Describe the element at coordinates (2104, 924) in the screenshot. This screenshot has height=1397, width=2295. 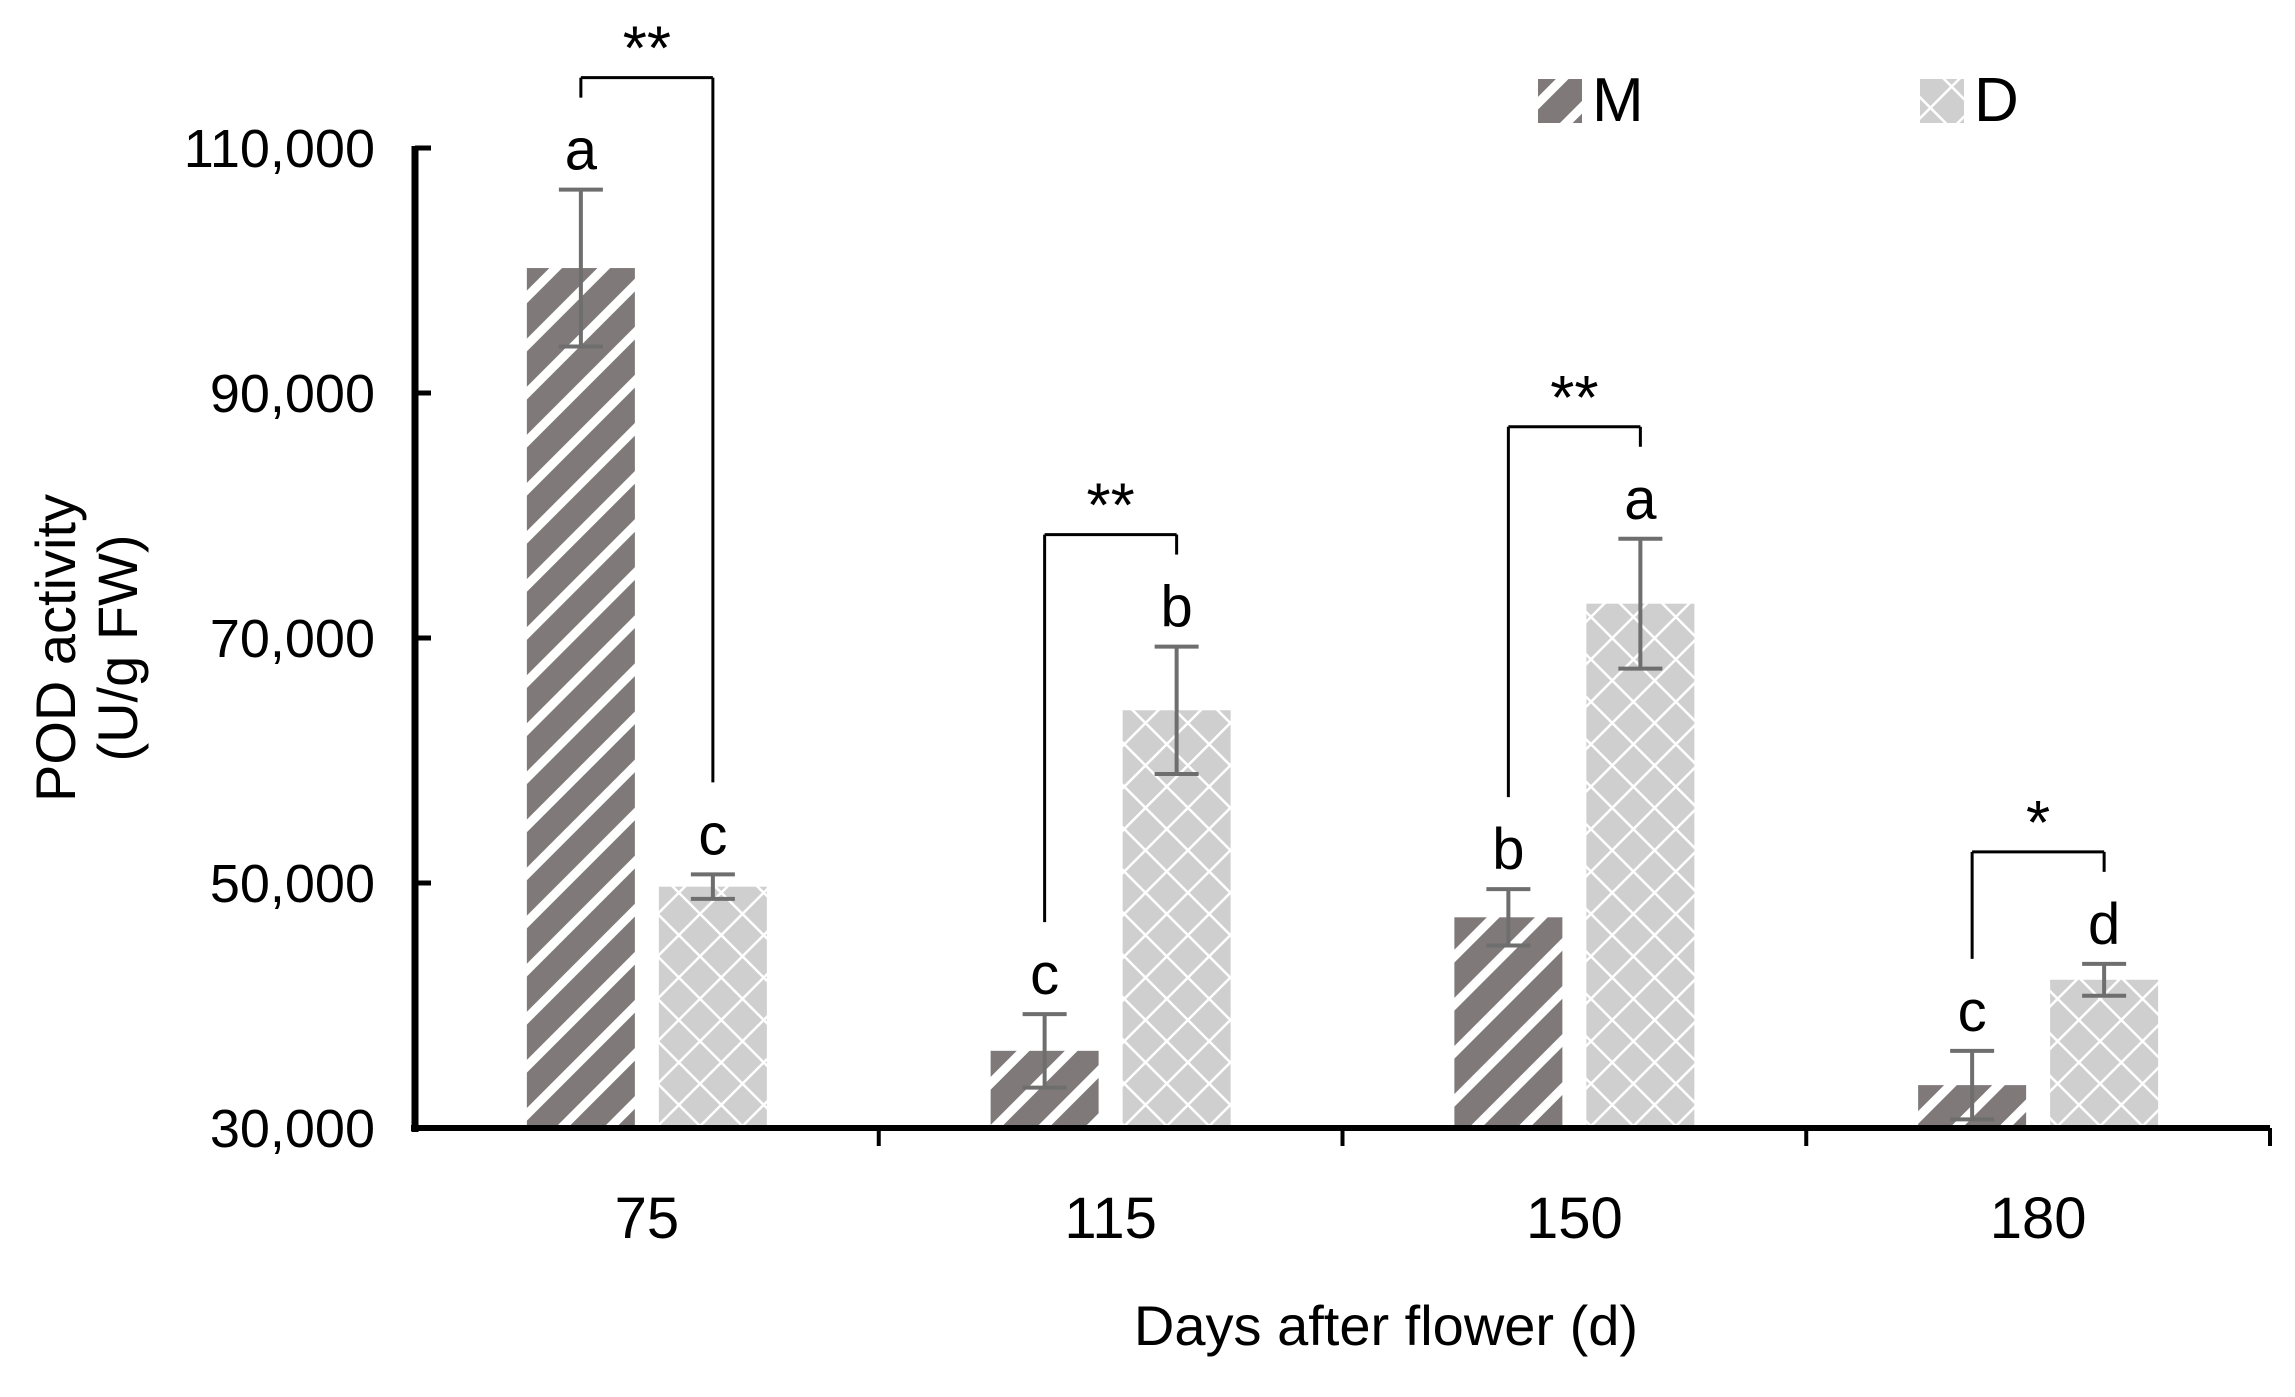
I see `significance-letter: d` at that location.